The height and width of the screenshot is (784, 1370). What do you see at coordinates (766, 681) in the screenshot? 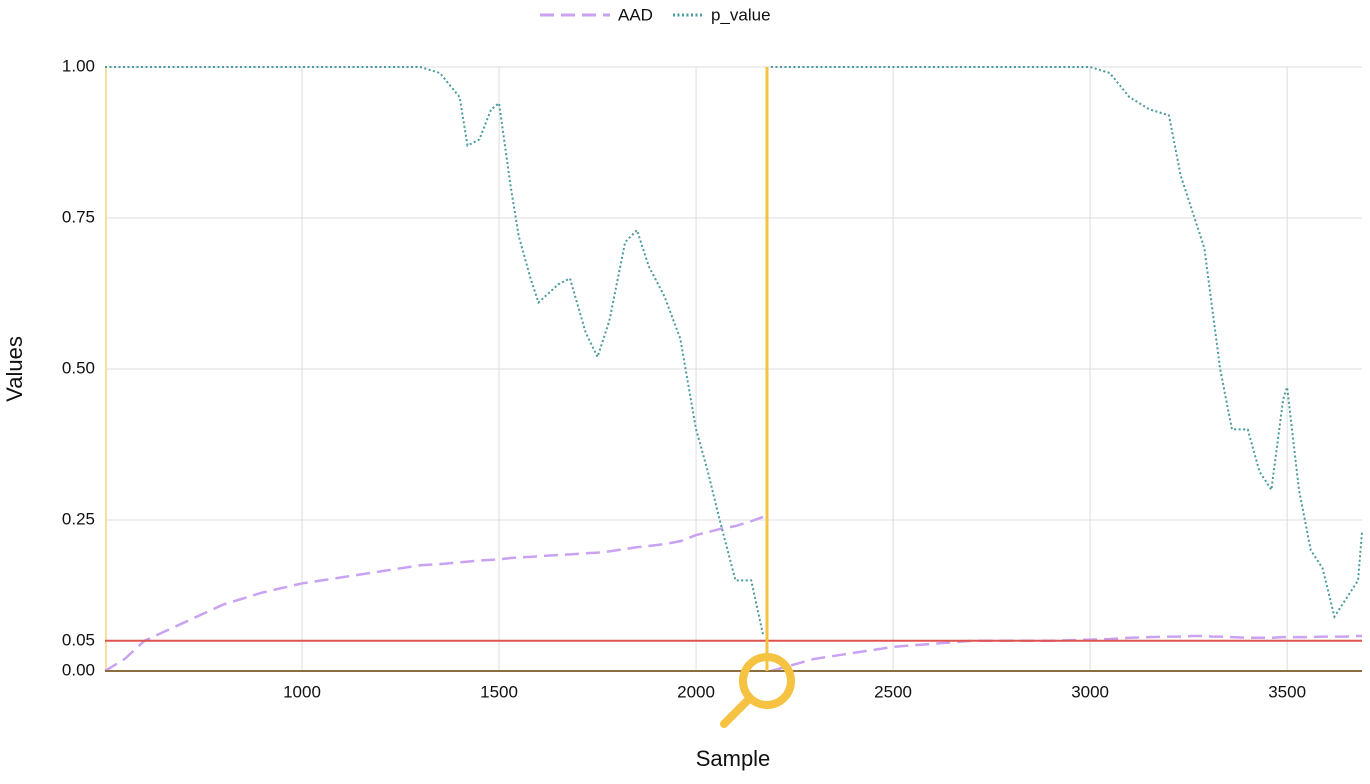
I see `magnifier` at bounding box center [766, 681].